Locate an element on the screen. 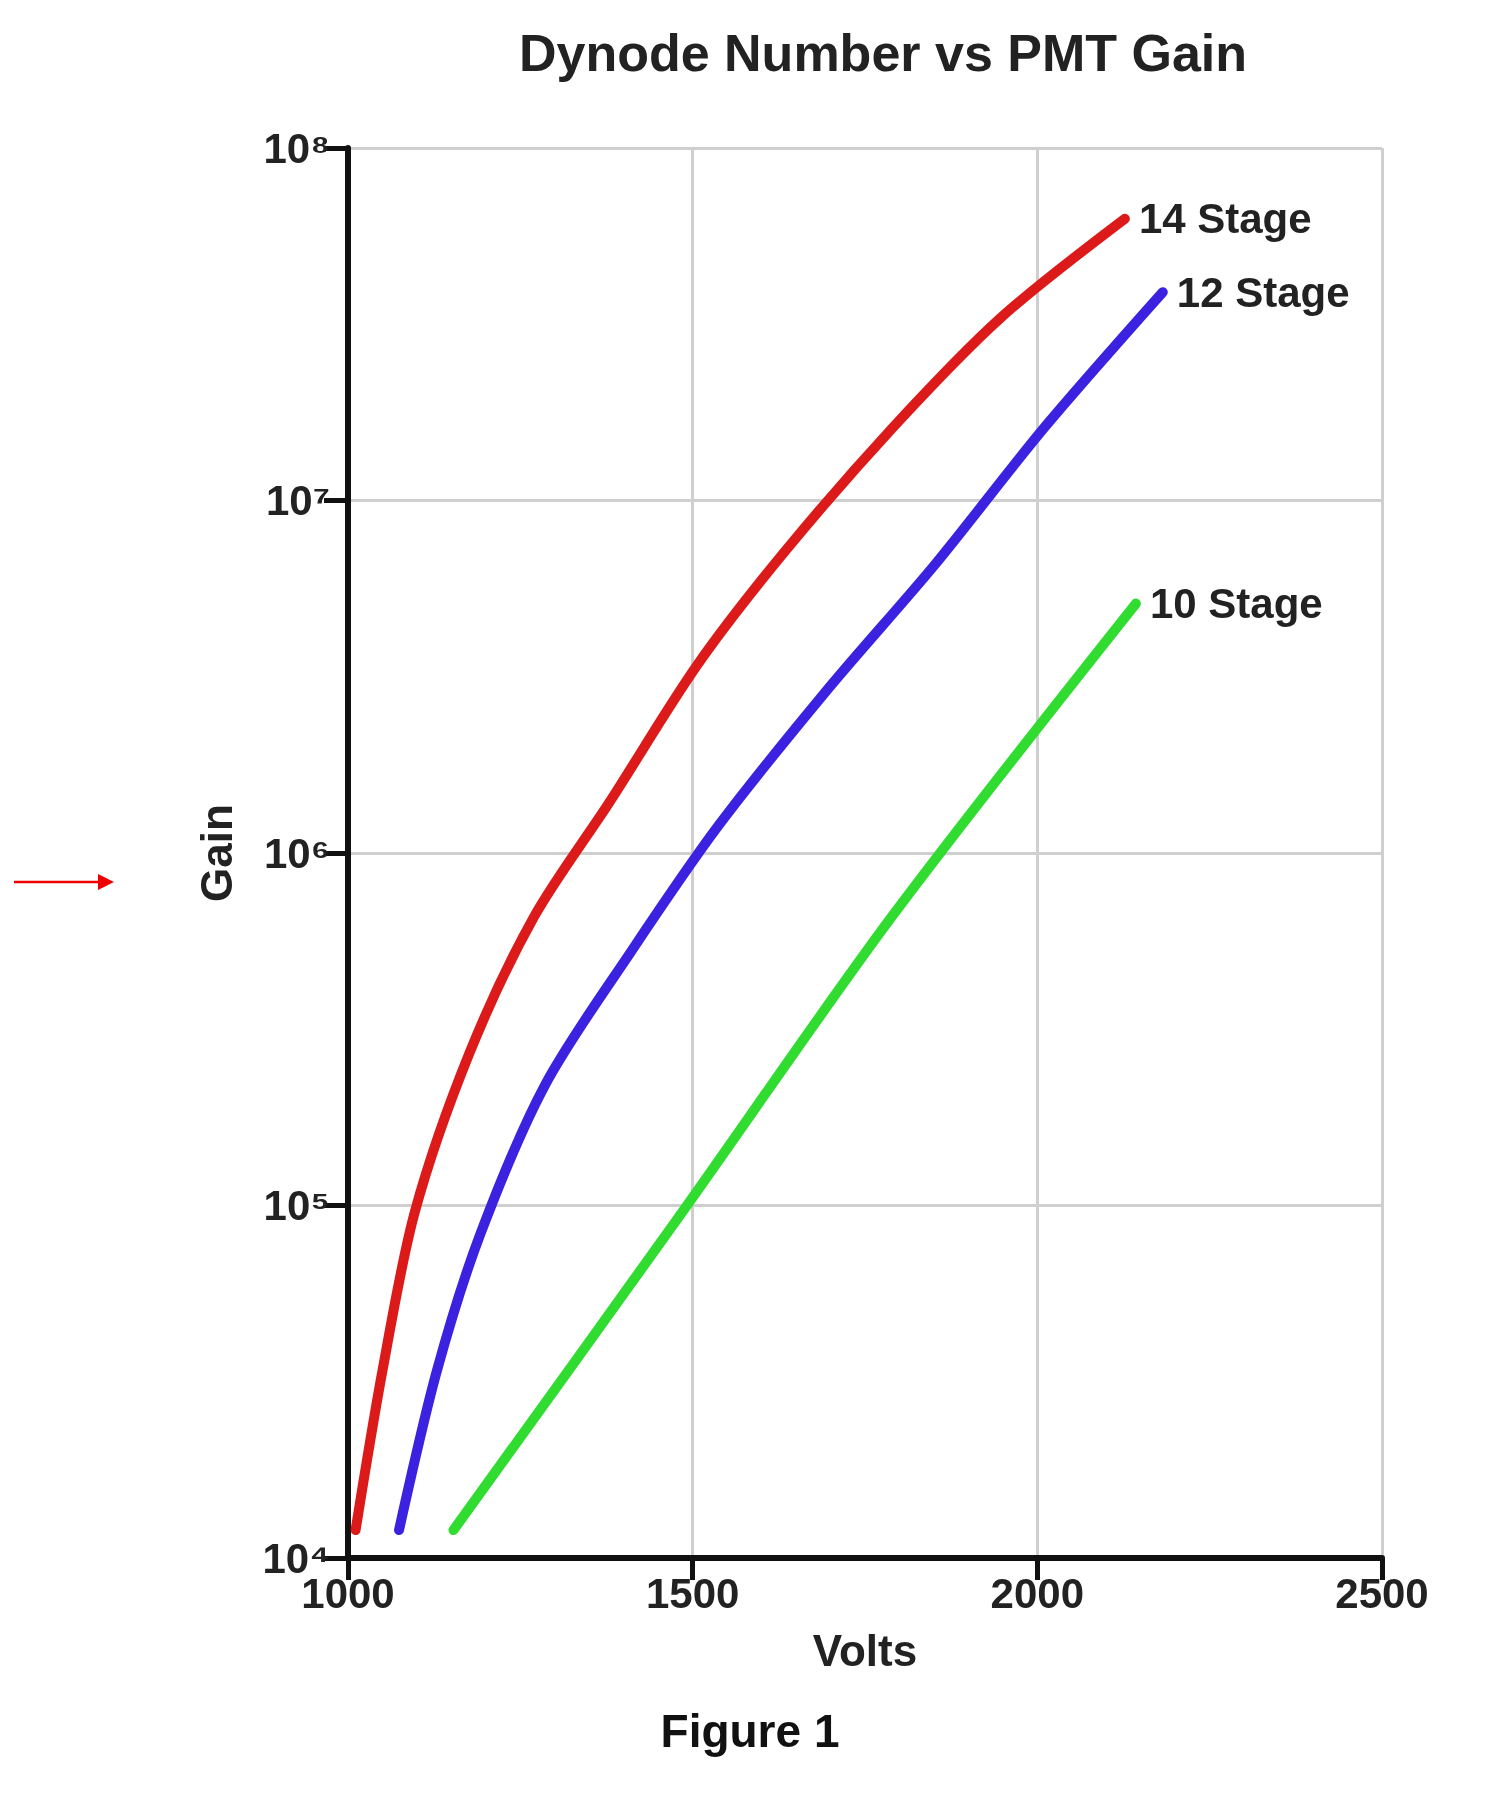 The image size is (1500, 1795). series-label: 10 Stage is located at coordinates (1236, 604).